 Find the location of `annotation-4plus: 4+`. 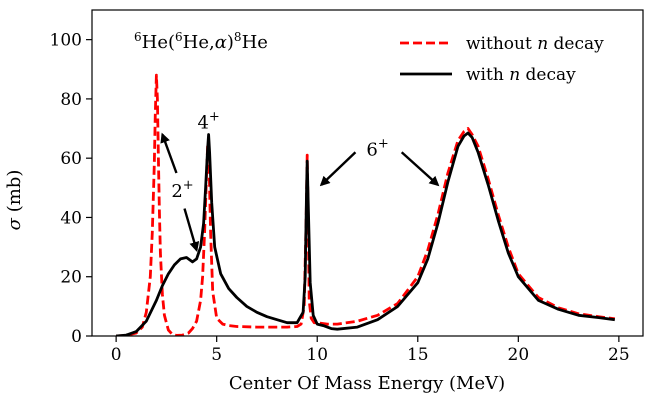

annotation-4plus: 4+ is located at coordinates (208, 122).